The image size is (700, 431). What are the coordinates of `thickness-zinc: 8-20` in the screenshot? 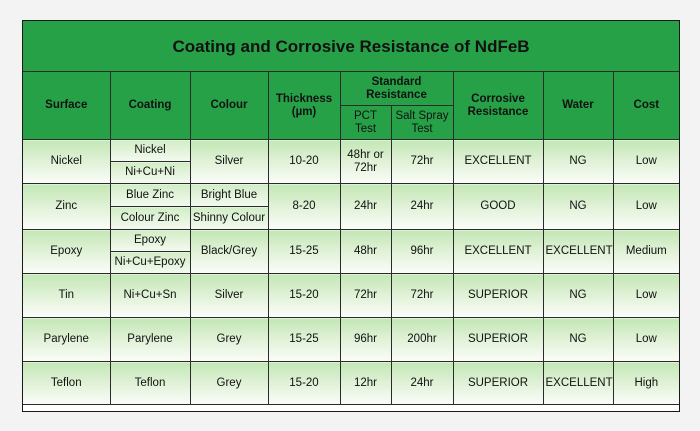 It's located at (304, 206).